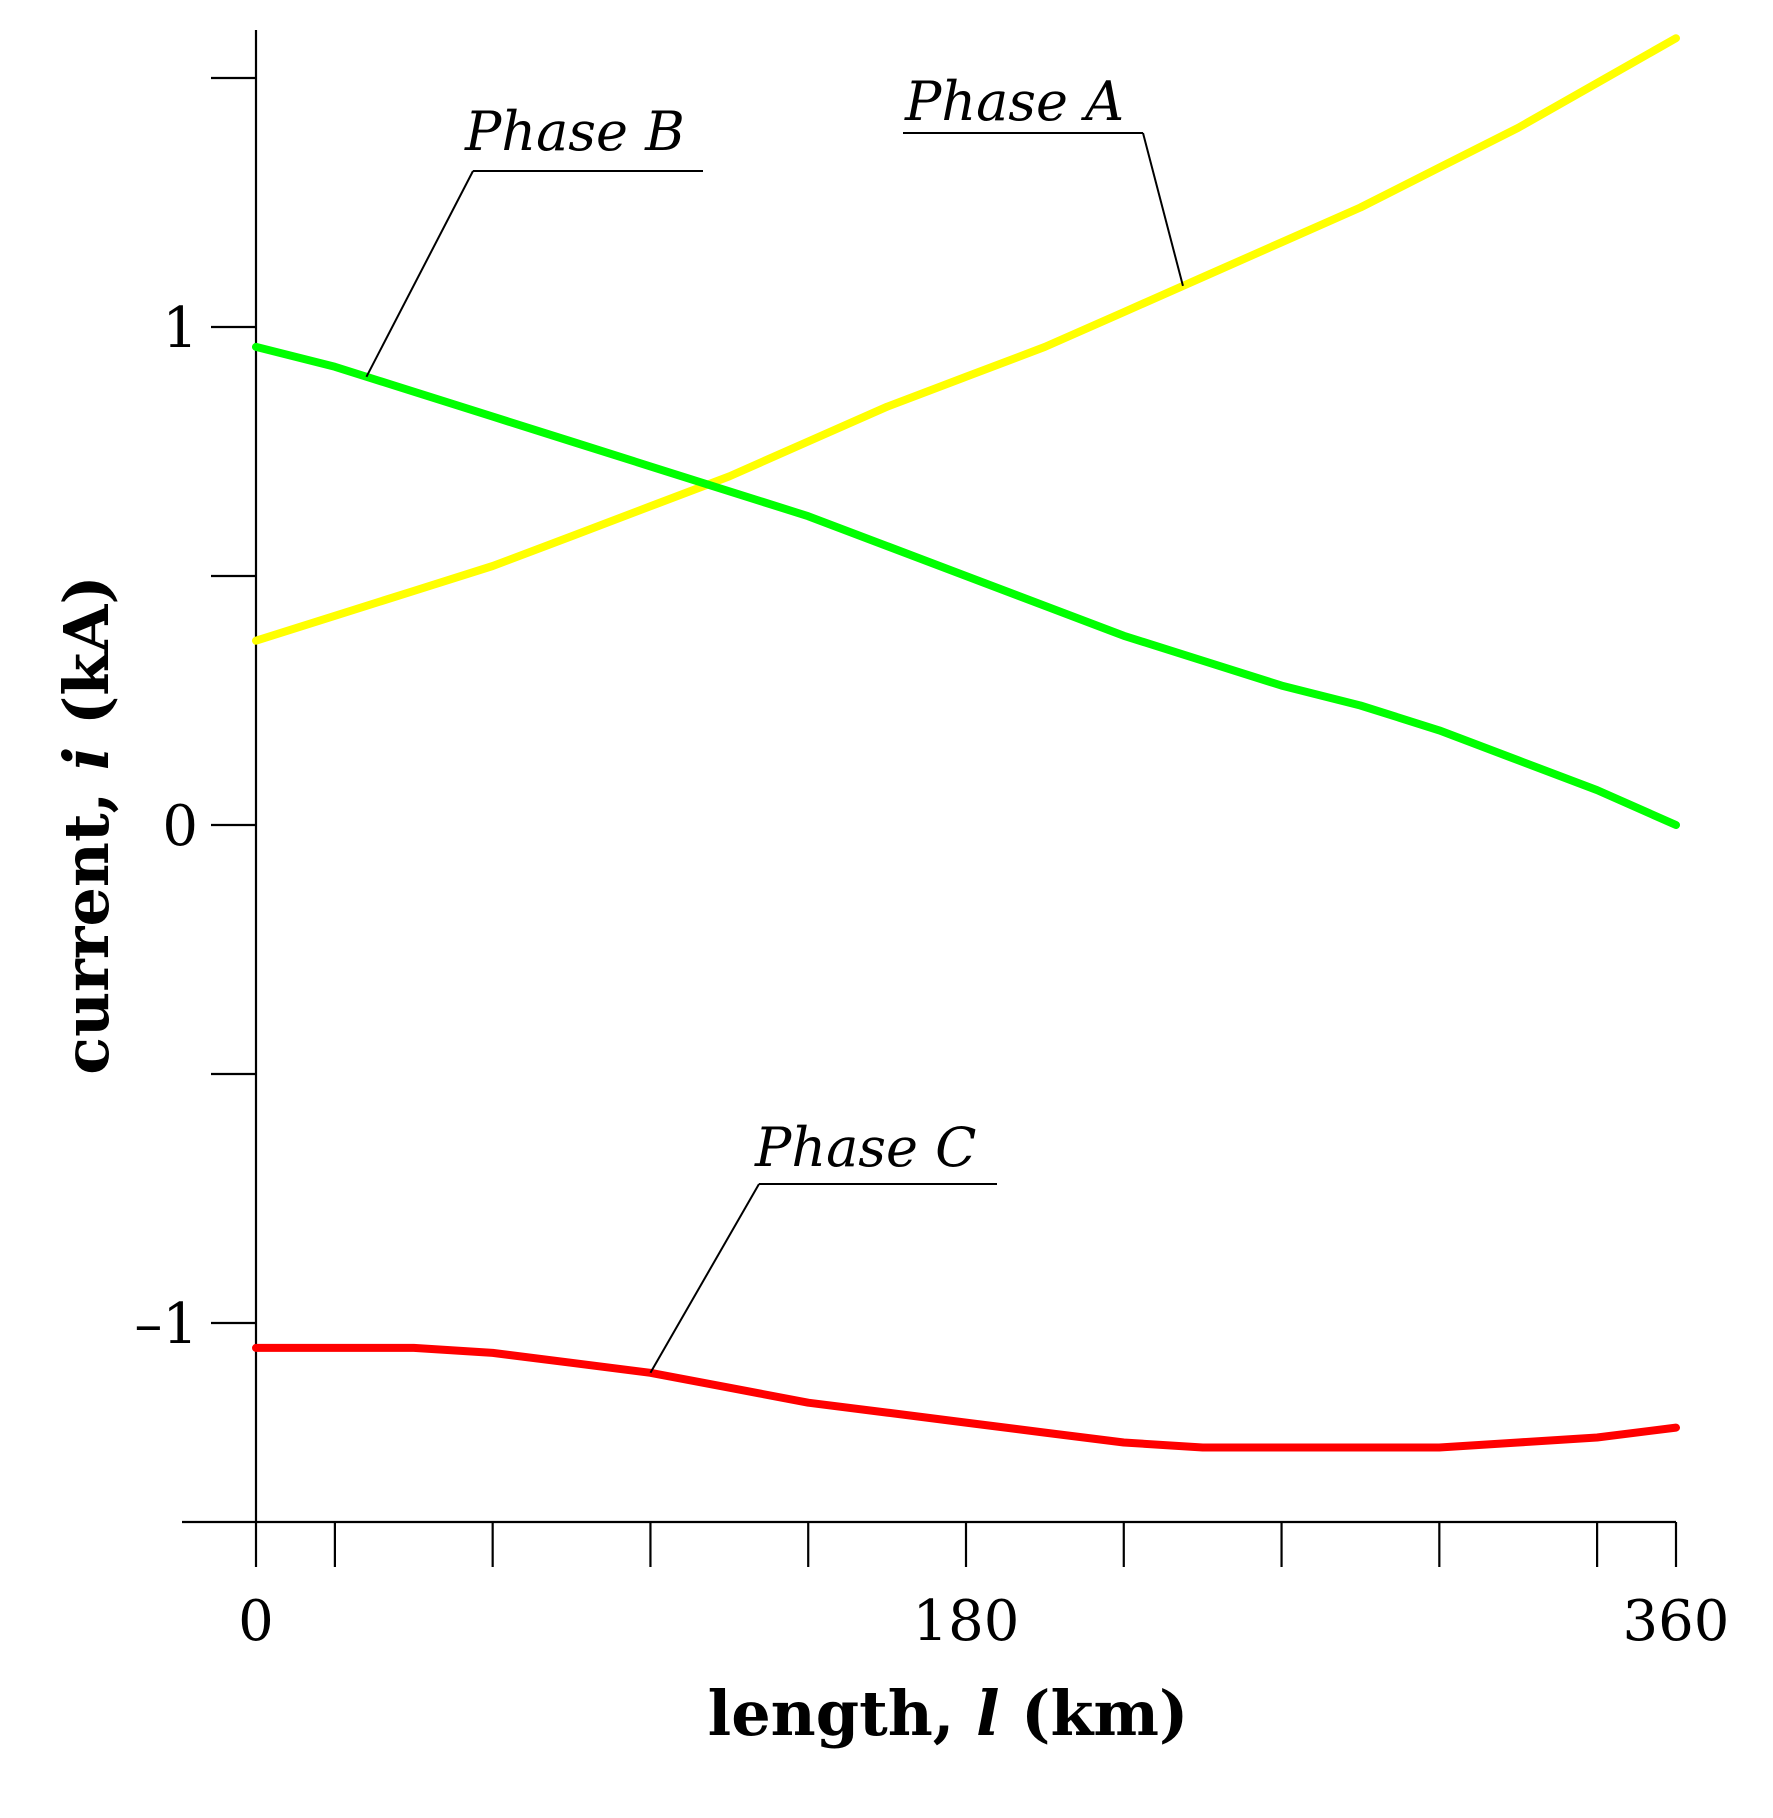 This screenshot has width=1773, height=1818. I want to click on y-tick-label: 0, so click(180, 826).